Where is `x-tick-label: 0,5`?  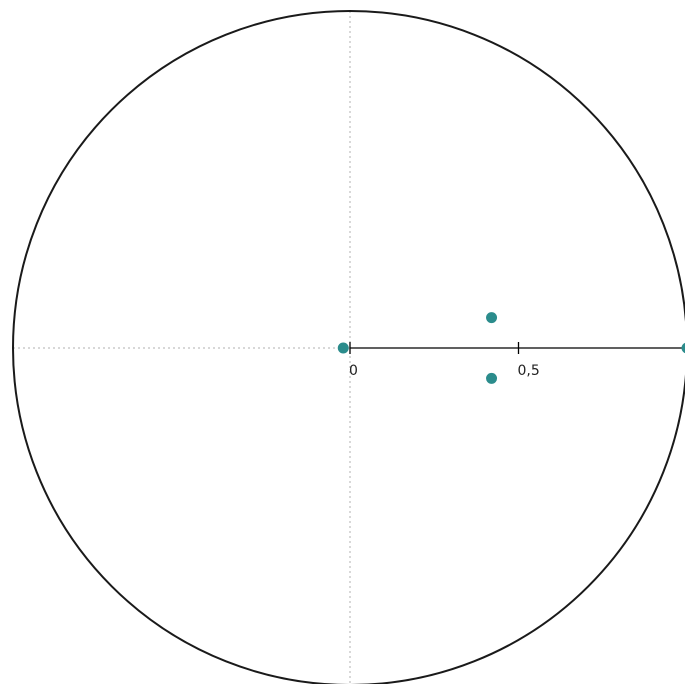 x-tick-label: 0,5 is located at coordinates (529, 371).